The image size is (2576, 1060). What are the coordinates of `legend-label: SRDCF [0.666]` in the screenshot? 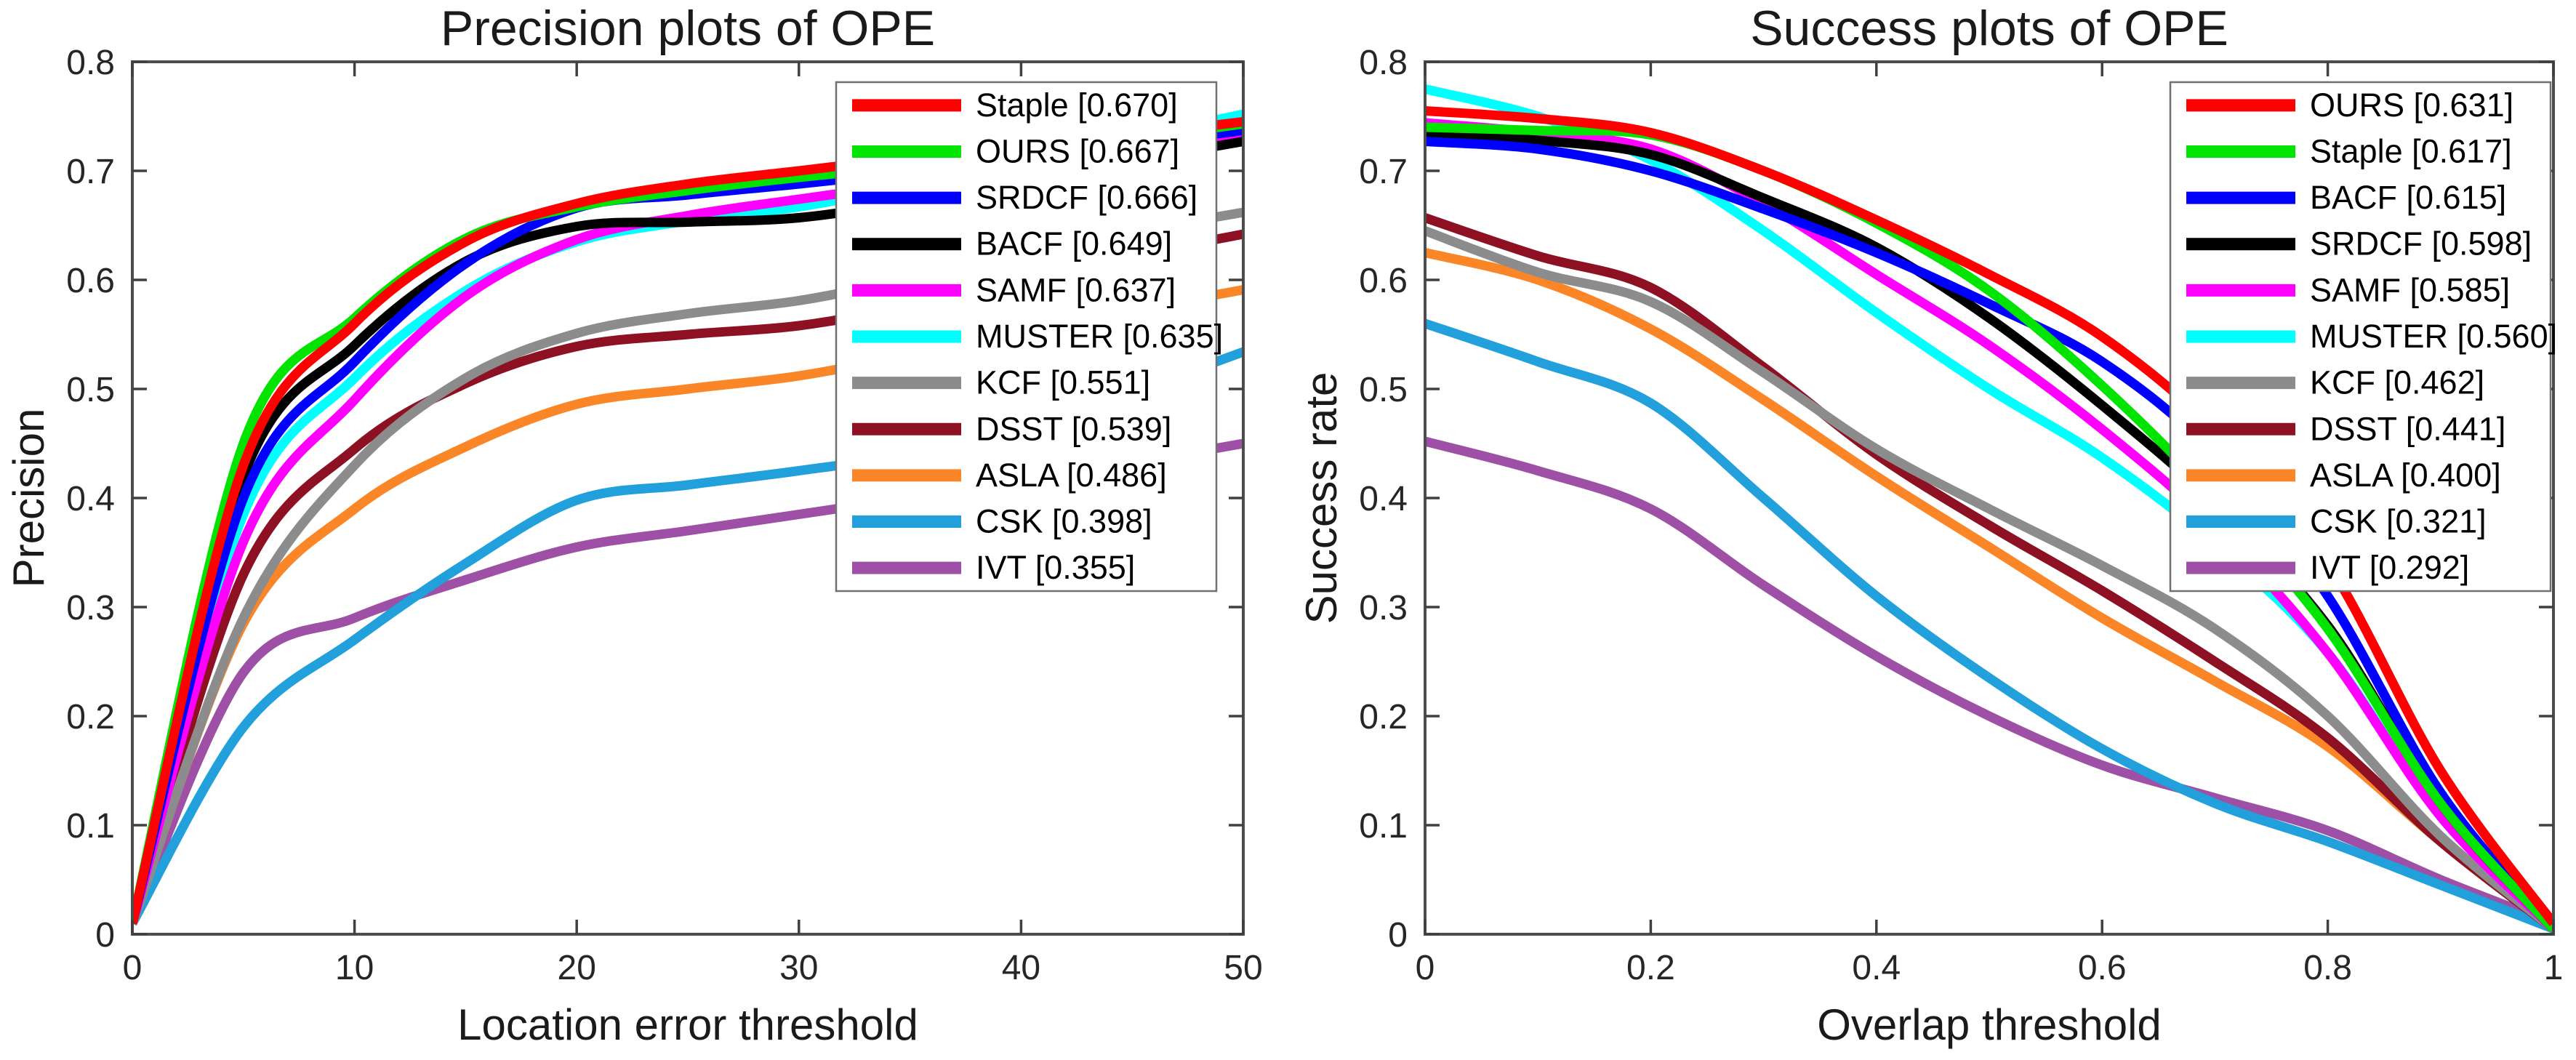 It's located at (1086, 197).